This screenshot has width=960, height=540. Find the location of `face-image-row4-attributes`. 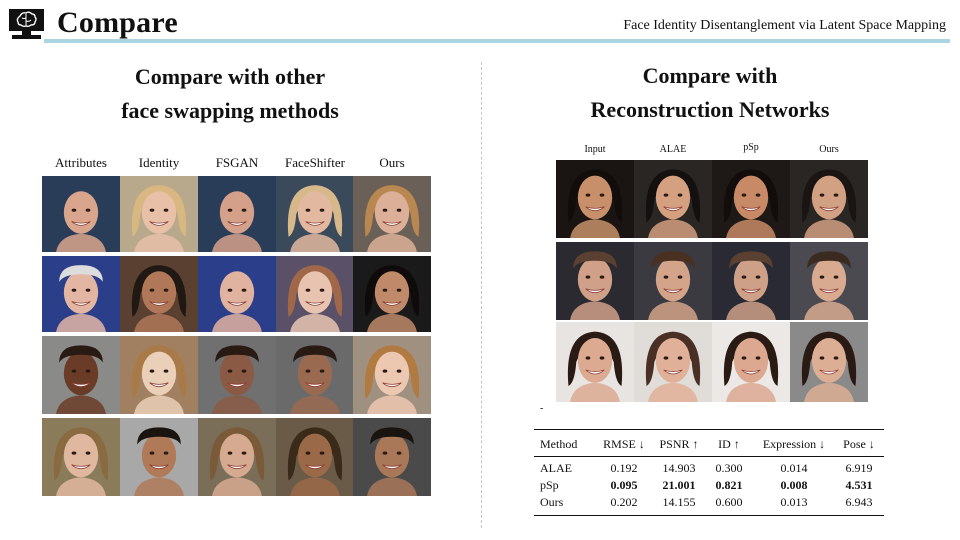

face-image-row4-attributes is located at coordinates (81, 457).